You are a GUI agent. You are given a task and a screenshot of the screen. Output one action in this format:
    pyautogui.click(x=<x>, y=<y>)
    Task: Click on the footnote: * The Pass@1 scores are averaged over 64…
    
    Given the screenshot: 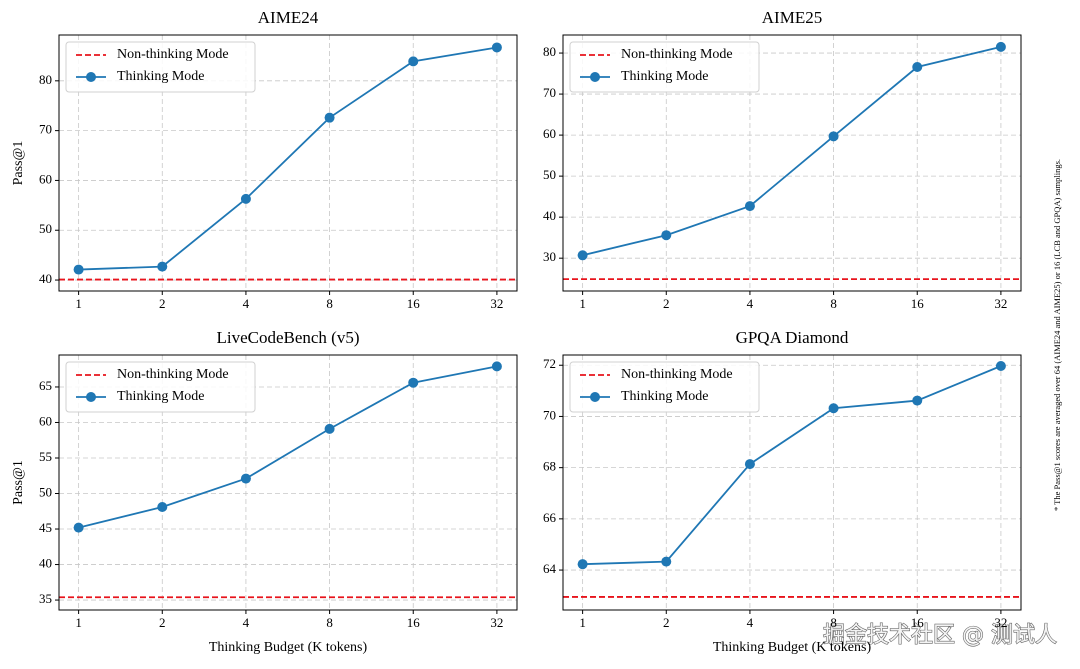 What is the action you would take?
    pyautogui.click(x=1057, y=335)
    